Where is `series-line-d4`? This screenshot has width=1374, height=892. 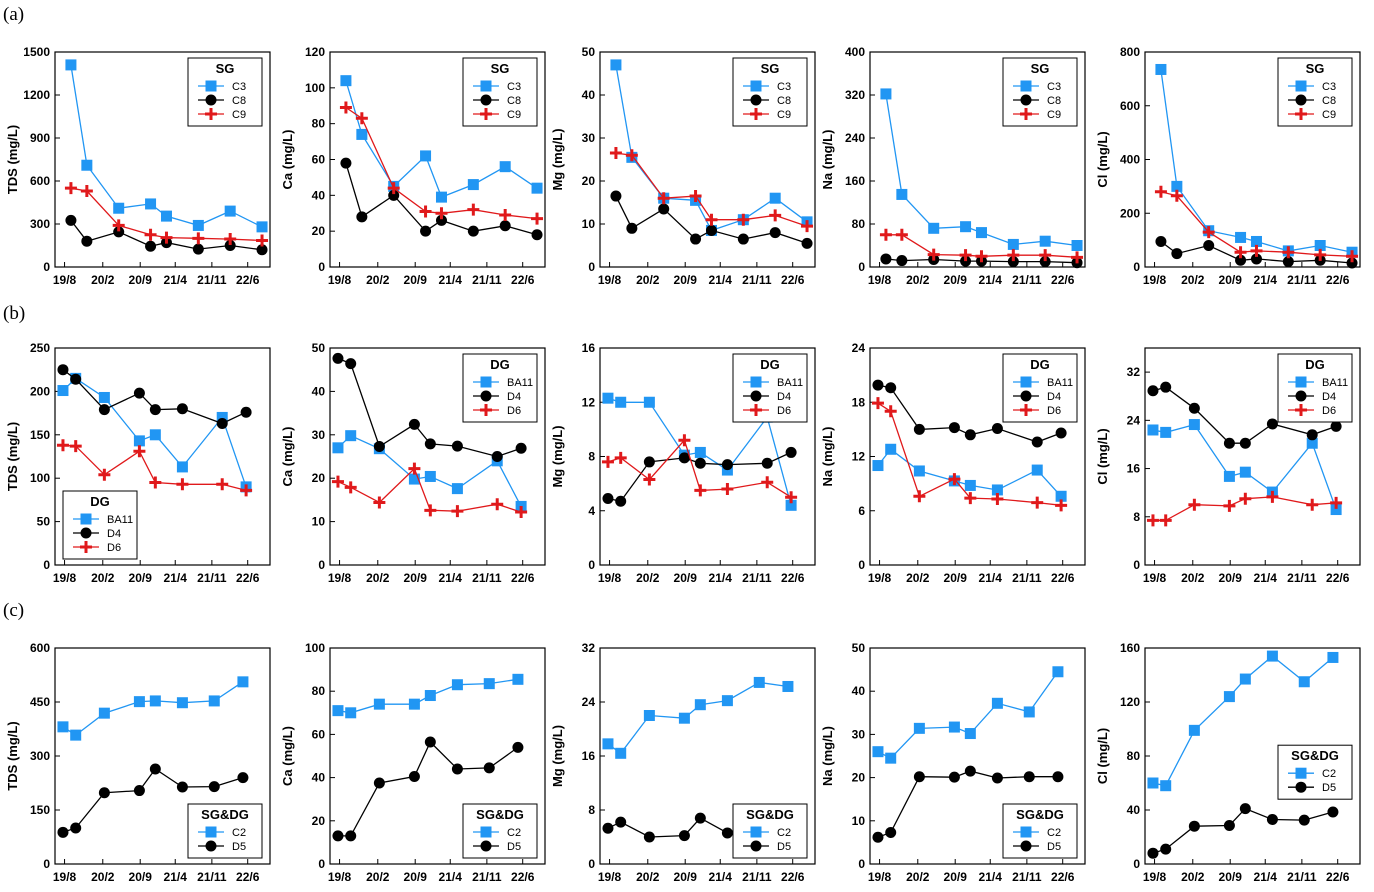
series-line-d4 is located at coordinates (699, 477).